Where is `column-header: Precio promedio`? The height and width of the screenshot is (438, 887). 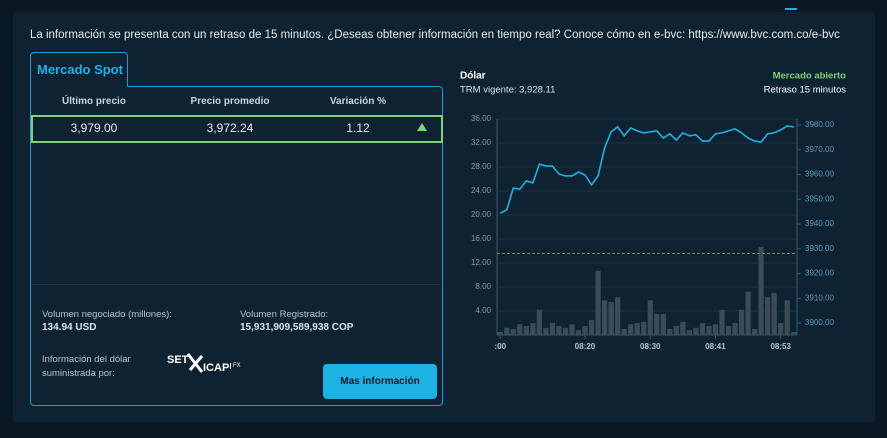 column-header: Precio promedio is located at coordinates (230, 101).